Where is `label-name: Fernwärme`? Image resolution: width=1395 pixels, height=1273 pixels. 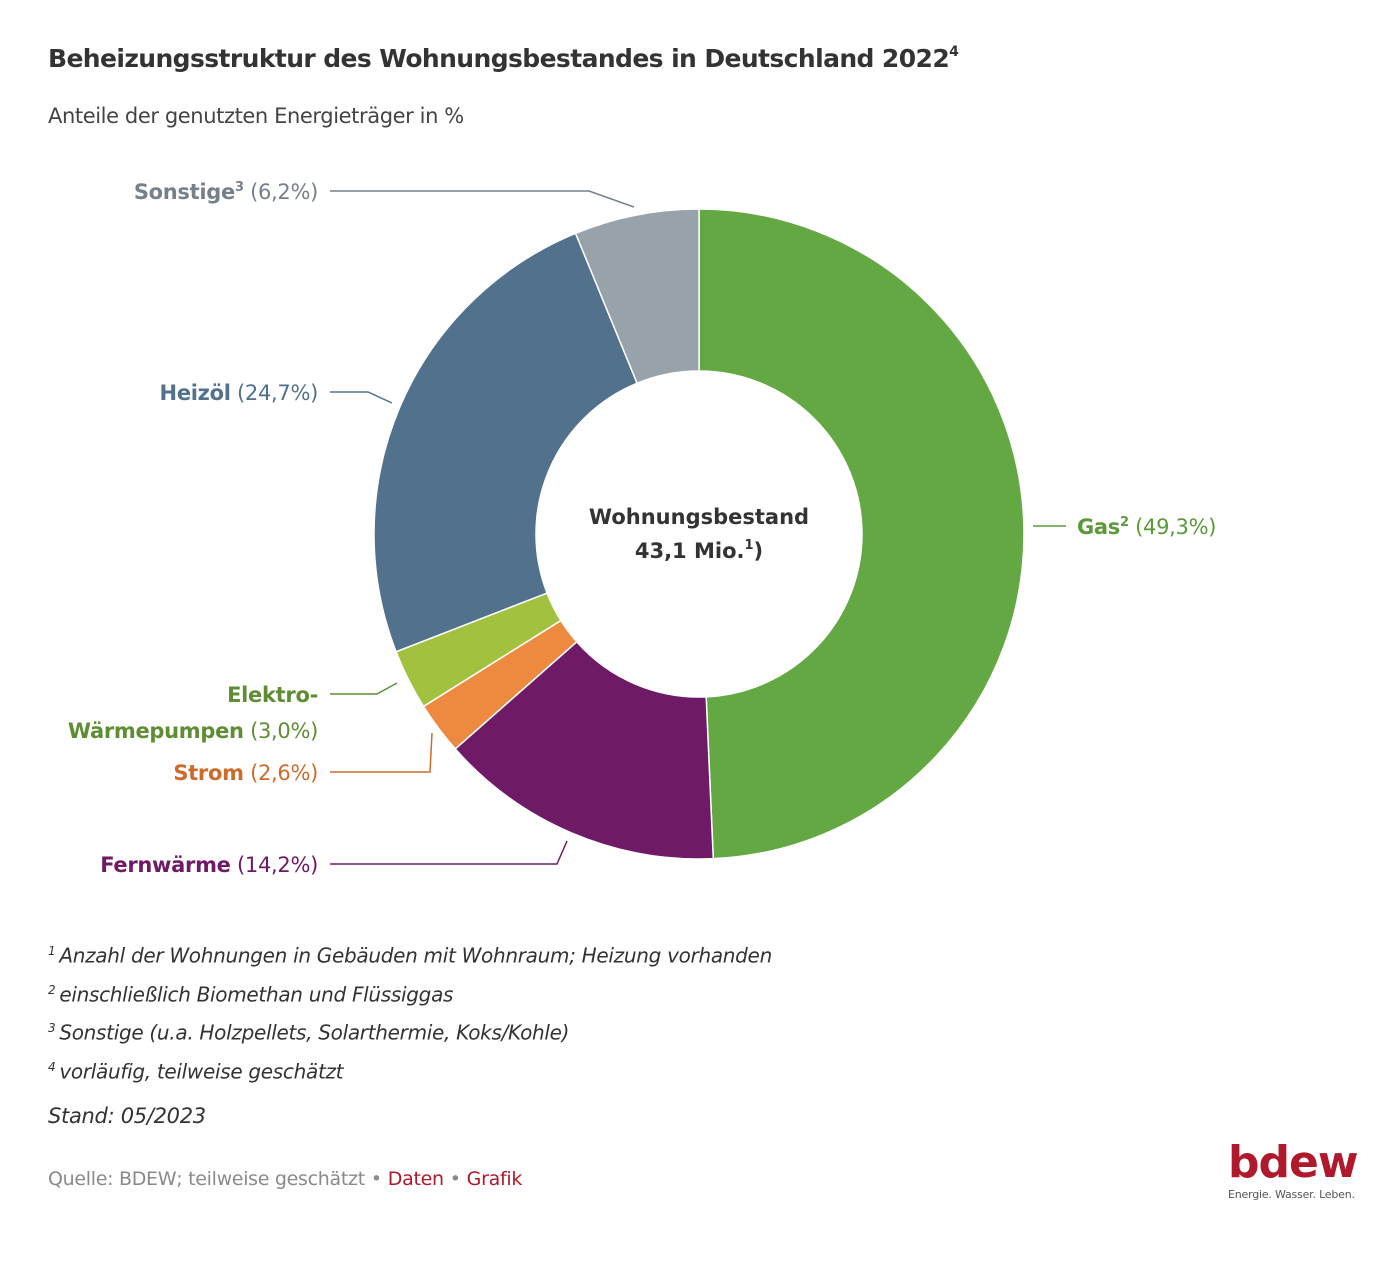 label-name: Fernwärme is located at coordinates (165, 865).